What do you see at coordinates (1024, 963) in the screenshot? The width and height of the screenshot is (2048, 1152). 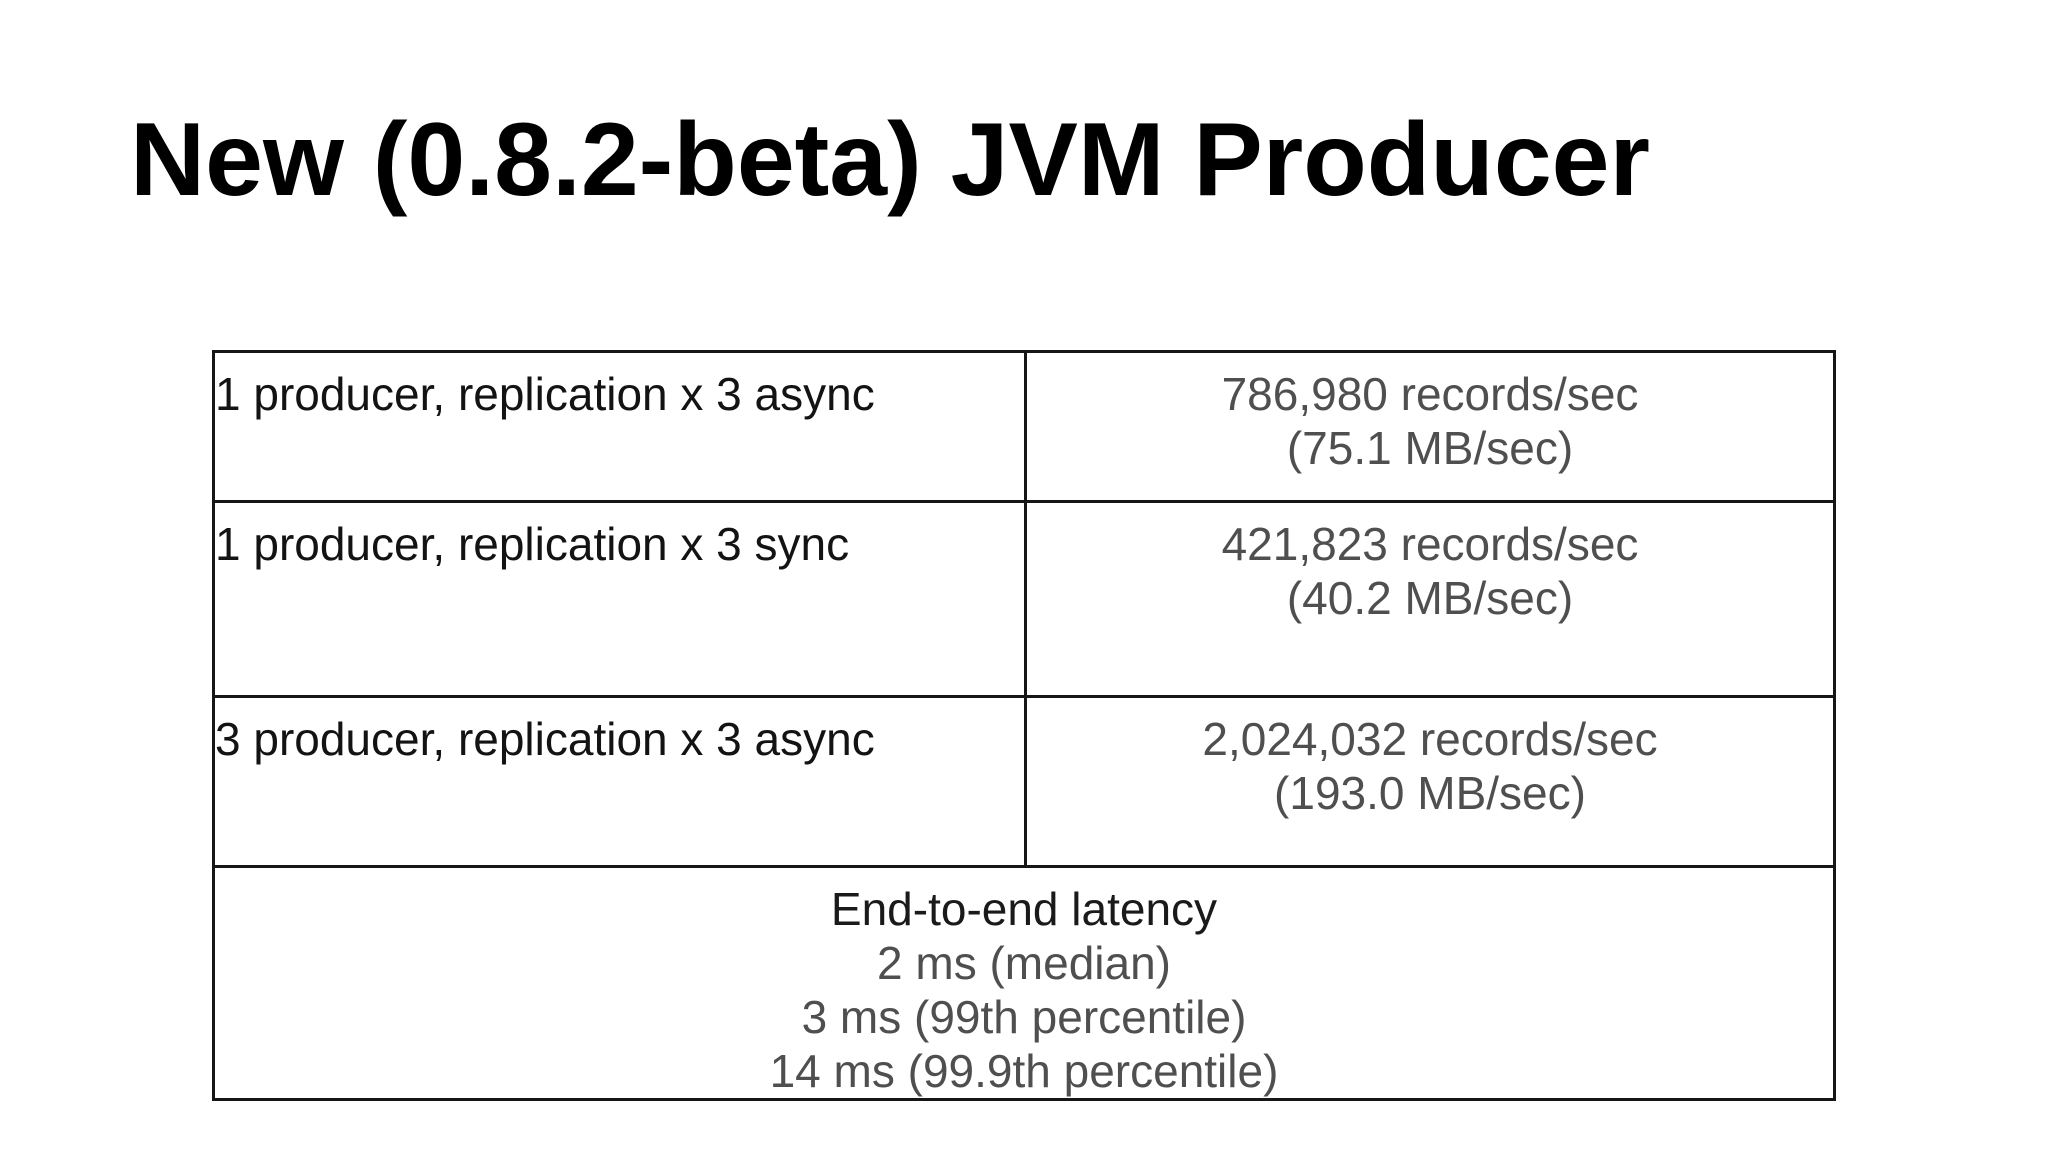 I see `latency-line: 2 ms (median)` at bounding box center [1024, 963].